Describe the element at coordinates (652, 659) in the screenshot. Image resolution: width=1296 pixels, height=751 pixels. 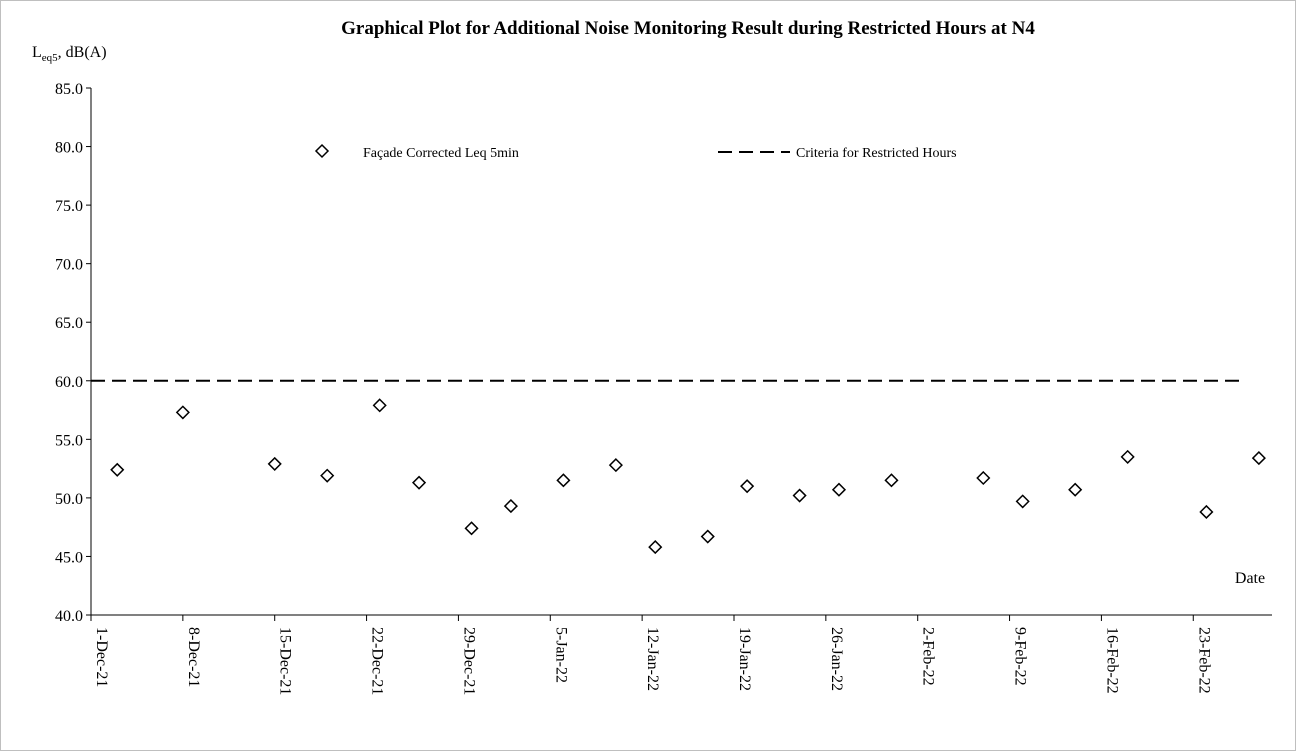
I see `x-tick-label: 12-Jan-22` at that location.